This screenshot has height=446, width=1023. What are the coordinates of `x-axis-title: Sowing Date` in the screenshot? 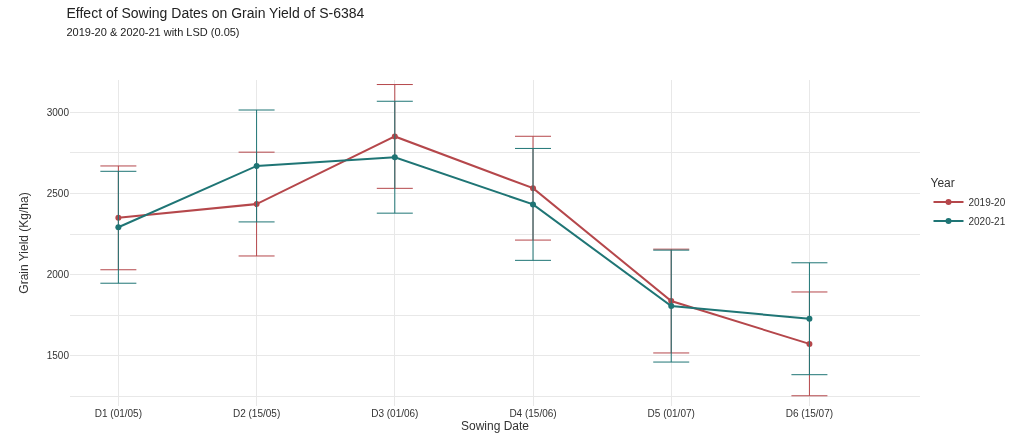 It's located at (495, 426).